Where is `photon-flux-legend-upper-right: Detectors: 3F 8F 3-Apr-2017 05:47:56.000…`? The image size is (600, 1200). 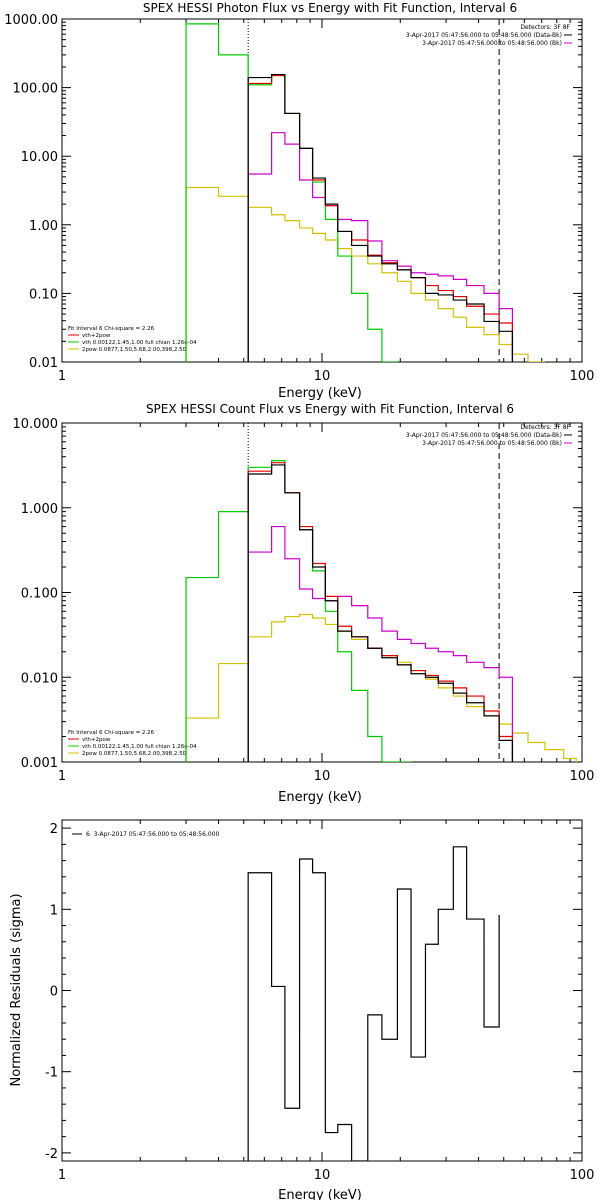
photon-flux-legend-upper-right: Detectors: 3F 8F 3-Apr-2017 05:47:56.000… is located at coordinates (488, 35).